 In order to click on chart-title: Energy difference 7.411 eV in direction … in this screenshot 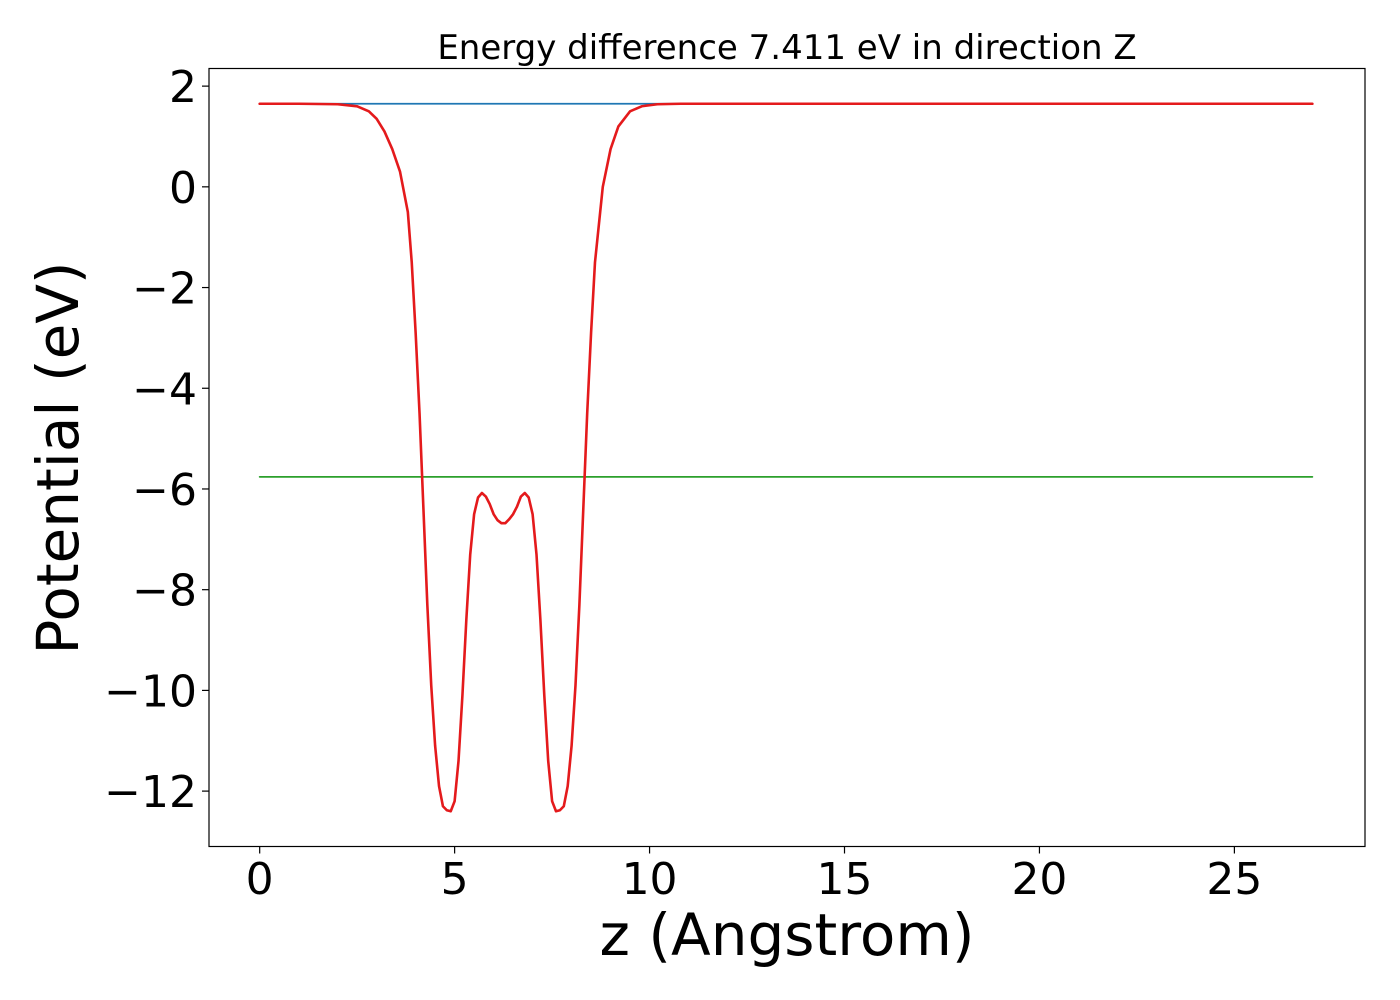, I will do `click(786, 48)`.